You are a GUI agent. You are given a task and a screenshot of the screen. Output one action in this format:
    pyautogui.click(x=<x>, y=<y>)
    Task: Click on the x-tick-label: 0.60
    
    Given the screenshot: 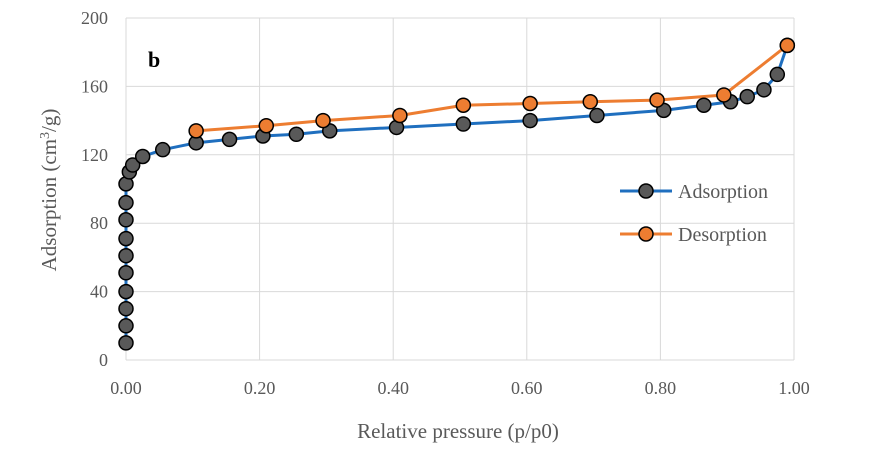 What is the action you would take?
    pyautogui.click(x=527, y=388)
    